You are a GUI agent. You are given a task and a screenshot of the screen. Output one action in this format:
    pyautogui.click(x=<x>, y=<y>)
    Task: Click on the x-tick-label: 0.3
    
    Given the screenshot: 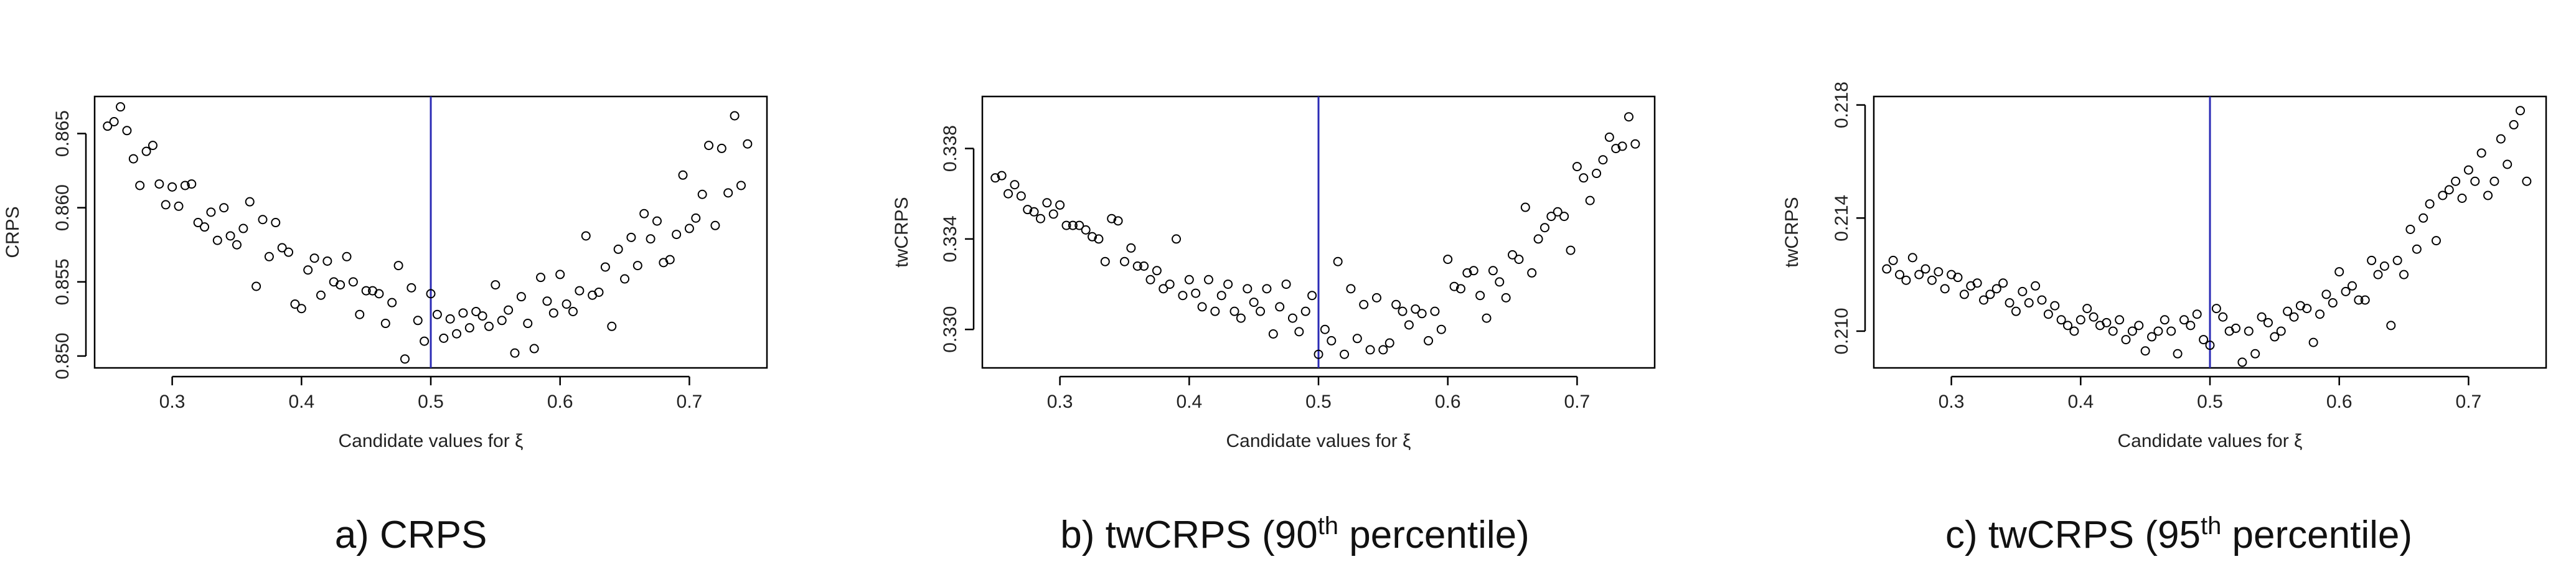 What is the action you would take?
    pyautogui.click(x=172, y=402)
    